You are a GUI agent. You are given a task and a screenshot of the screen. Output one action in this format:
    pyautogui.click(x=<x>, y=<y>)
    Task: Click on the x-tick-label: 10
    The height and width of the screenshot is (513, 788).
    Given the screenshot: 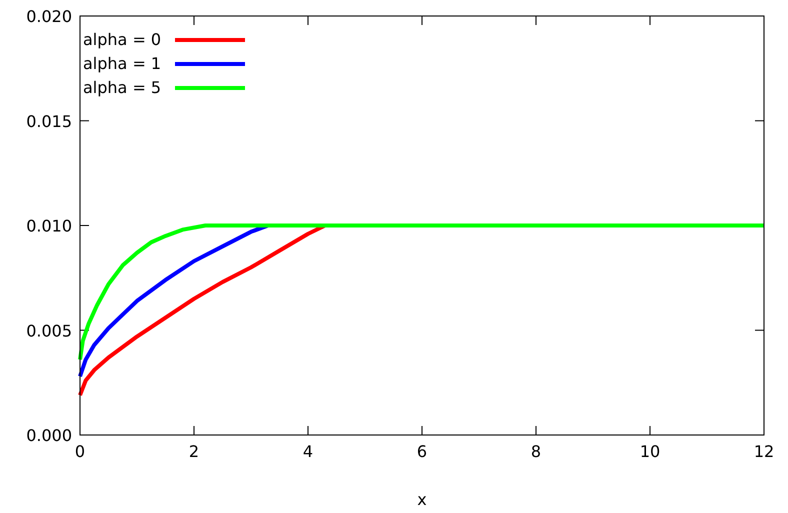 What is the action you would take?
    pyautogui.click(x=650, y=451)
    